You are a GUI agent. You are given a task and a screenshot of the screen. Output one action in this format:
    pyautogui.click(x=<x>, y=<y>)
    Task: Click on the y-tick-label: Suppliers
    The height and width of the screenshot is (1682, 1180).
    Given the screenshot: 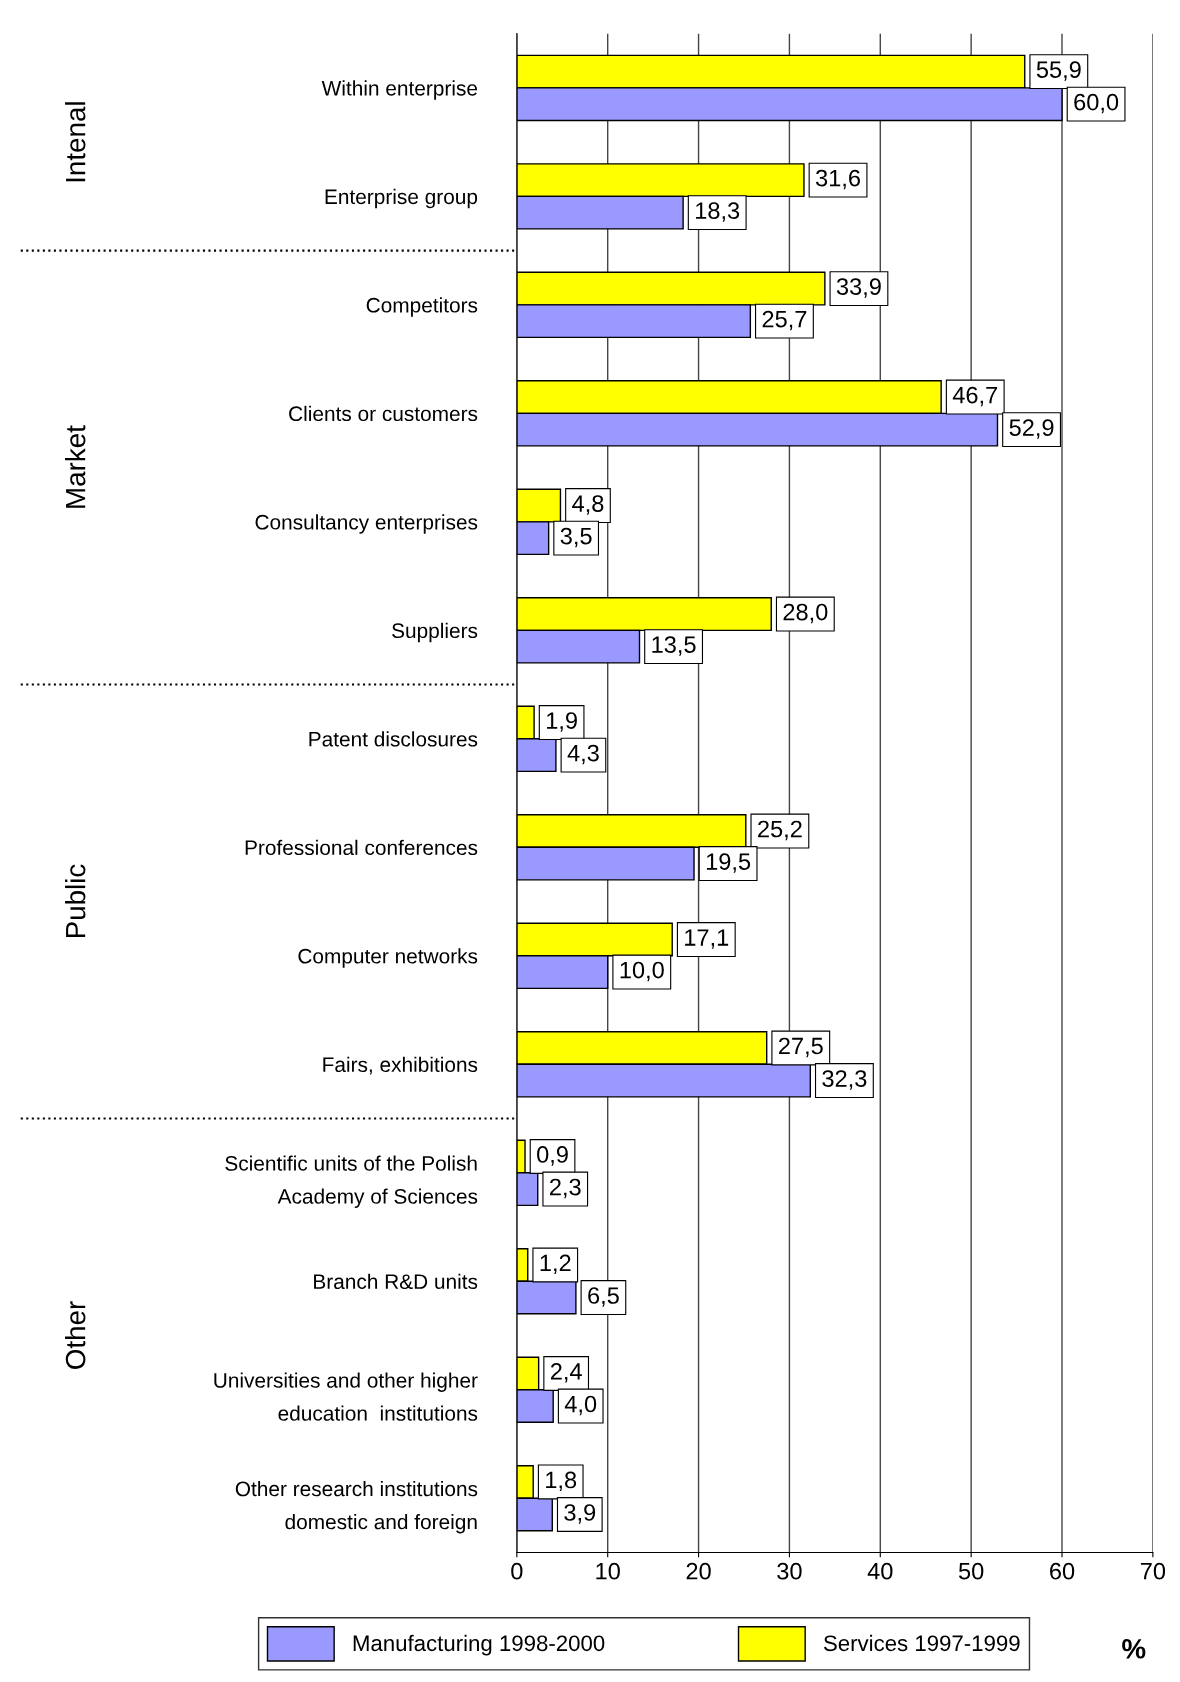 What is the action you would take?
    pyautogui.click(x=435, y=632)
    